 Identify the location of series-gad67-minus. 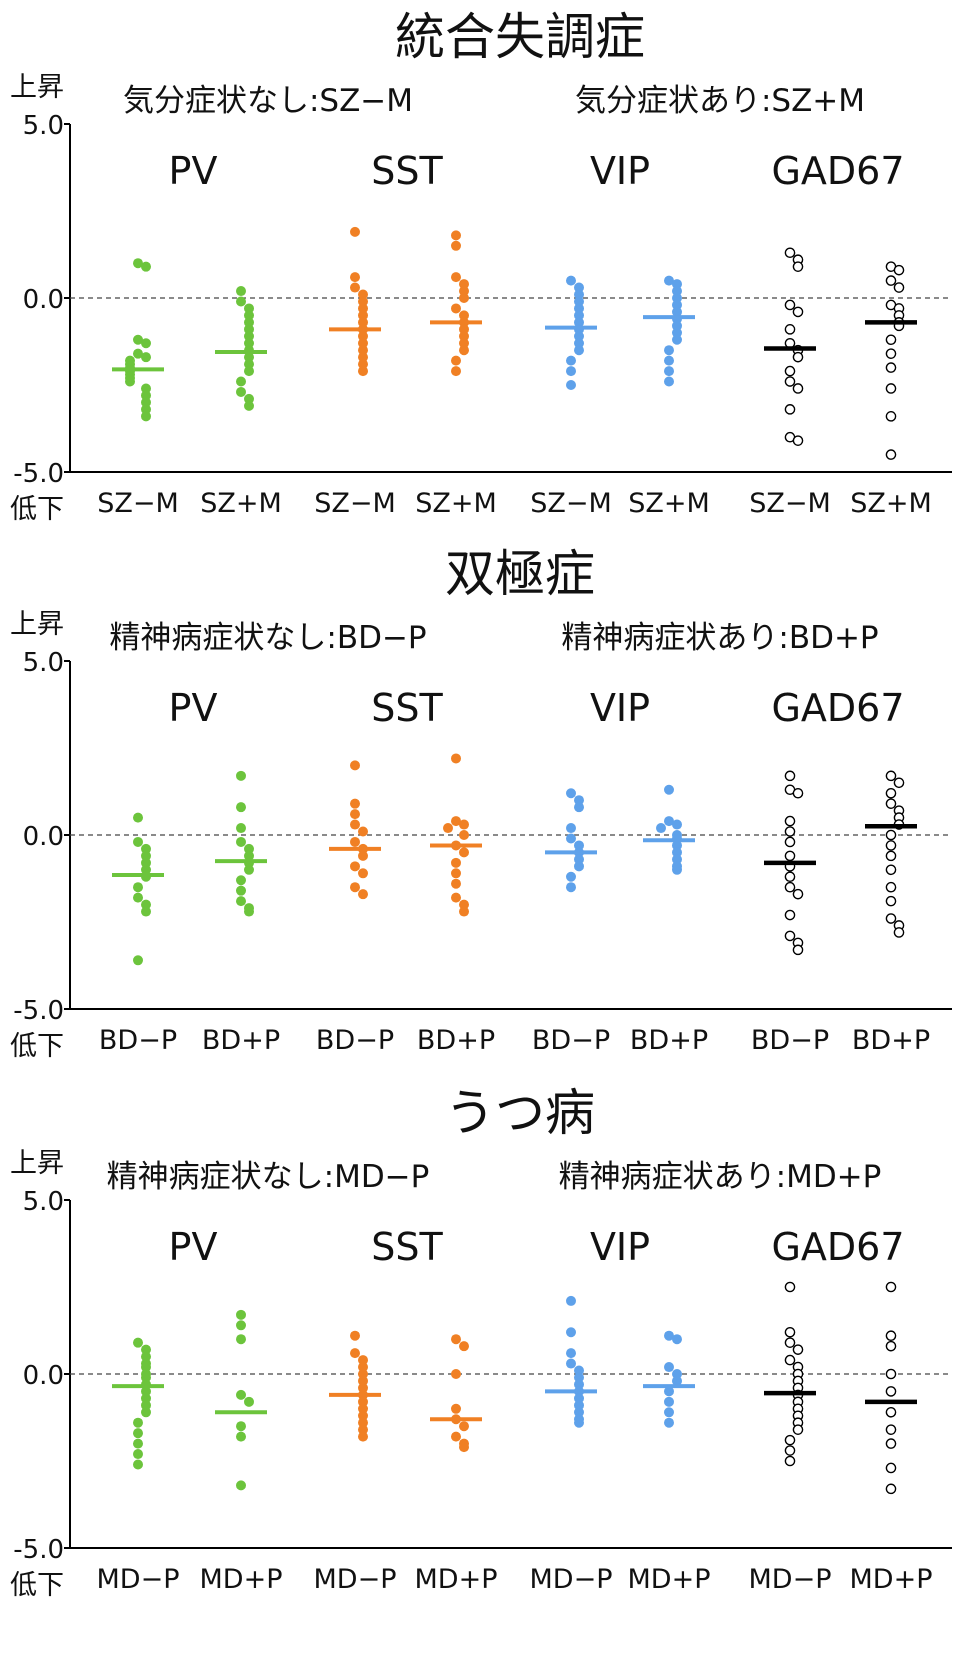
(790, 346).